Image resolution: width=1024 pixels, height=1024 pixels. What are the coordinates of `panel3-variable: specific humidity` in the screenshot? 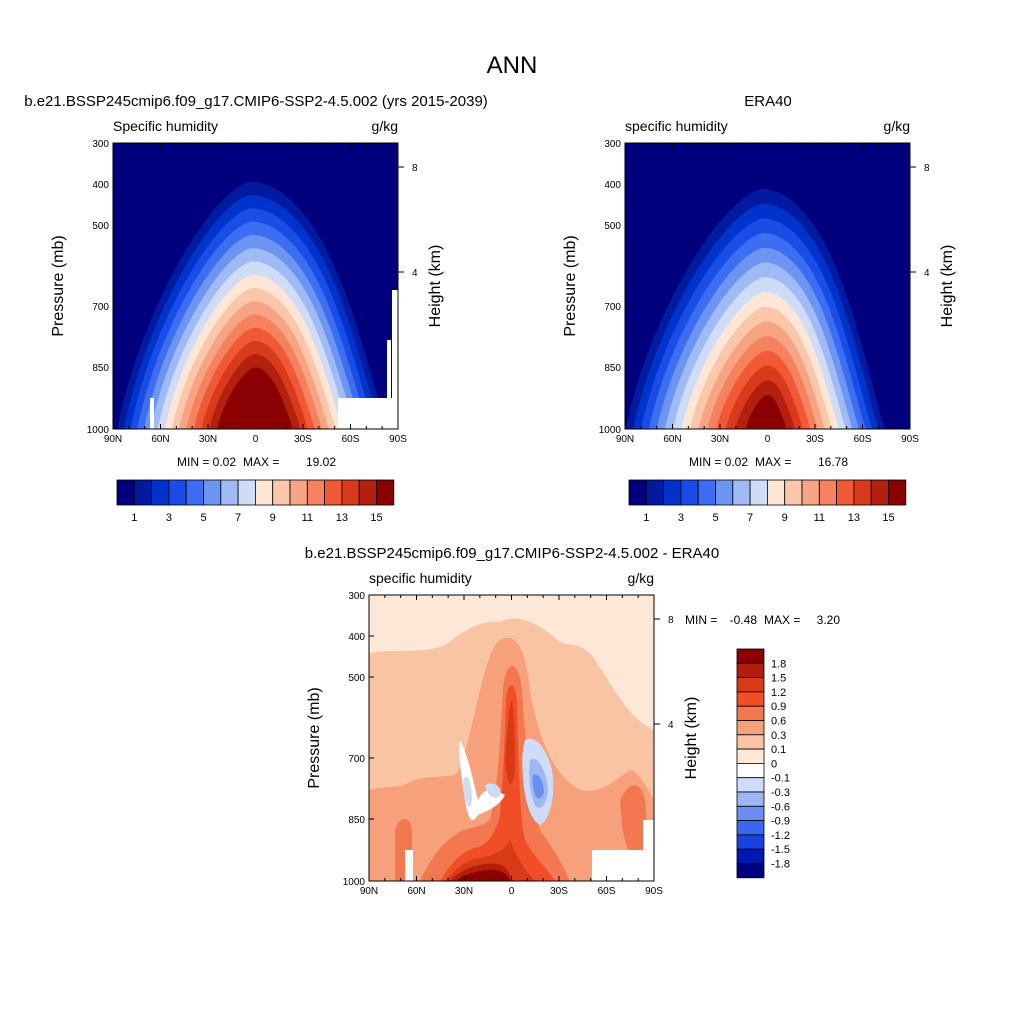 It's located at (420, 578).